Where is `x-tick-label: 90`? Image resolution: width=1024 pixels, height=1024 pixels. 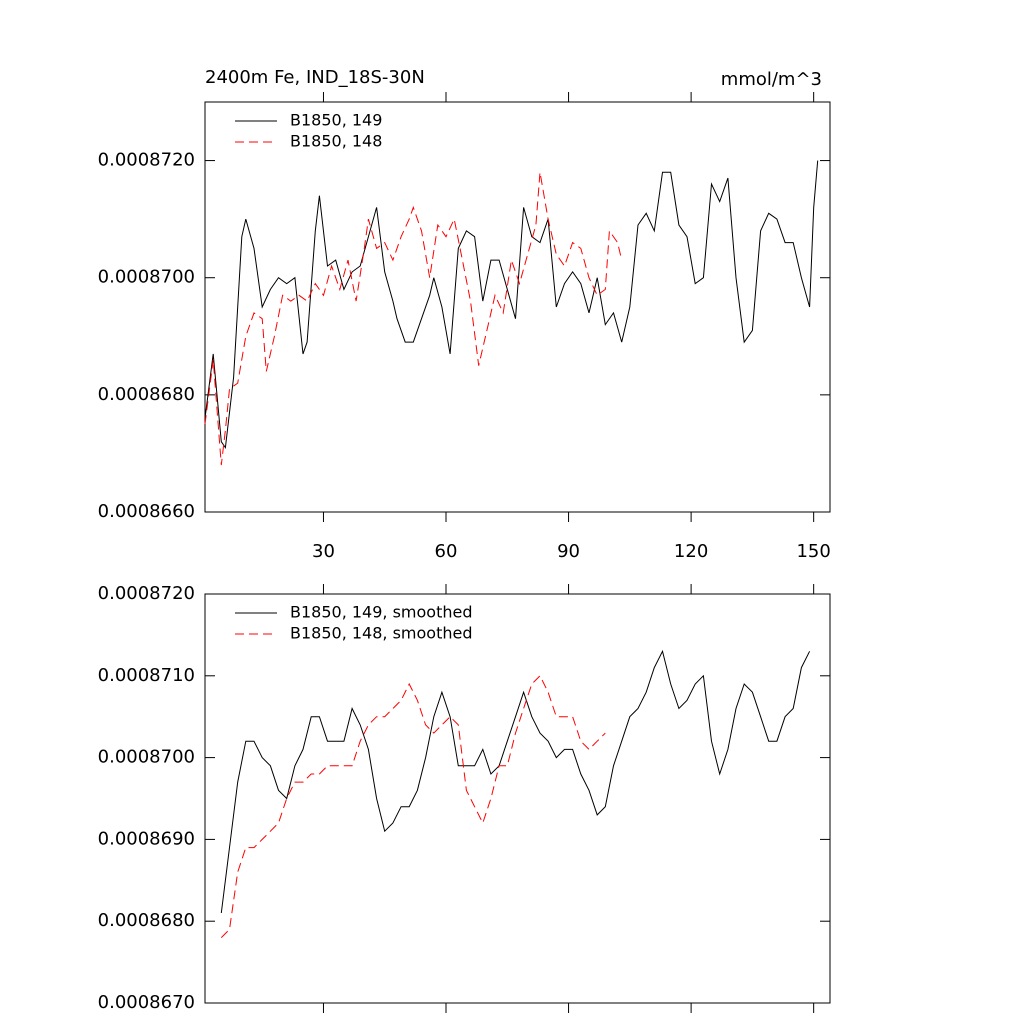 x-tick-label: 90 is located at coordinates (568, 551).